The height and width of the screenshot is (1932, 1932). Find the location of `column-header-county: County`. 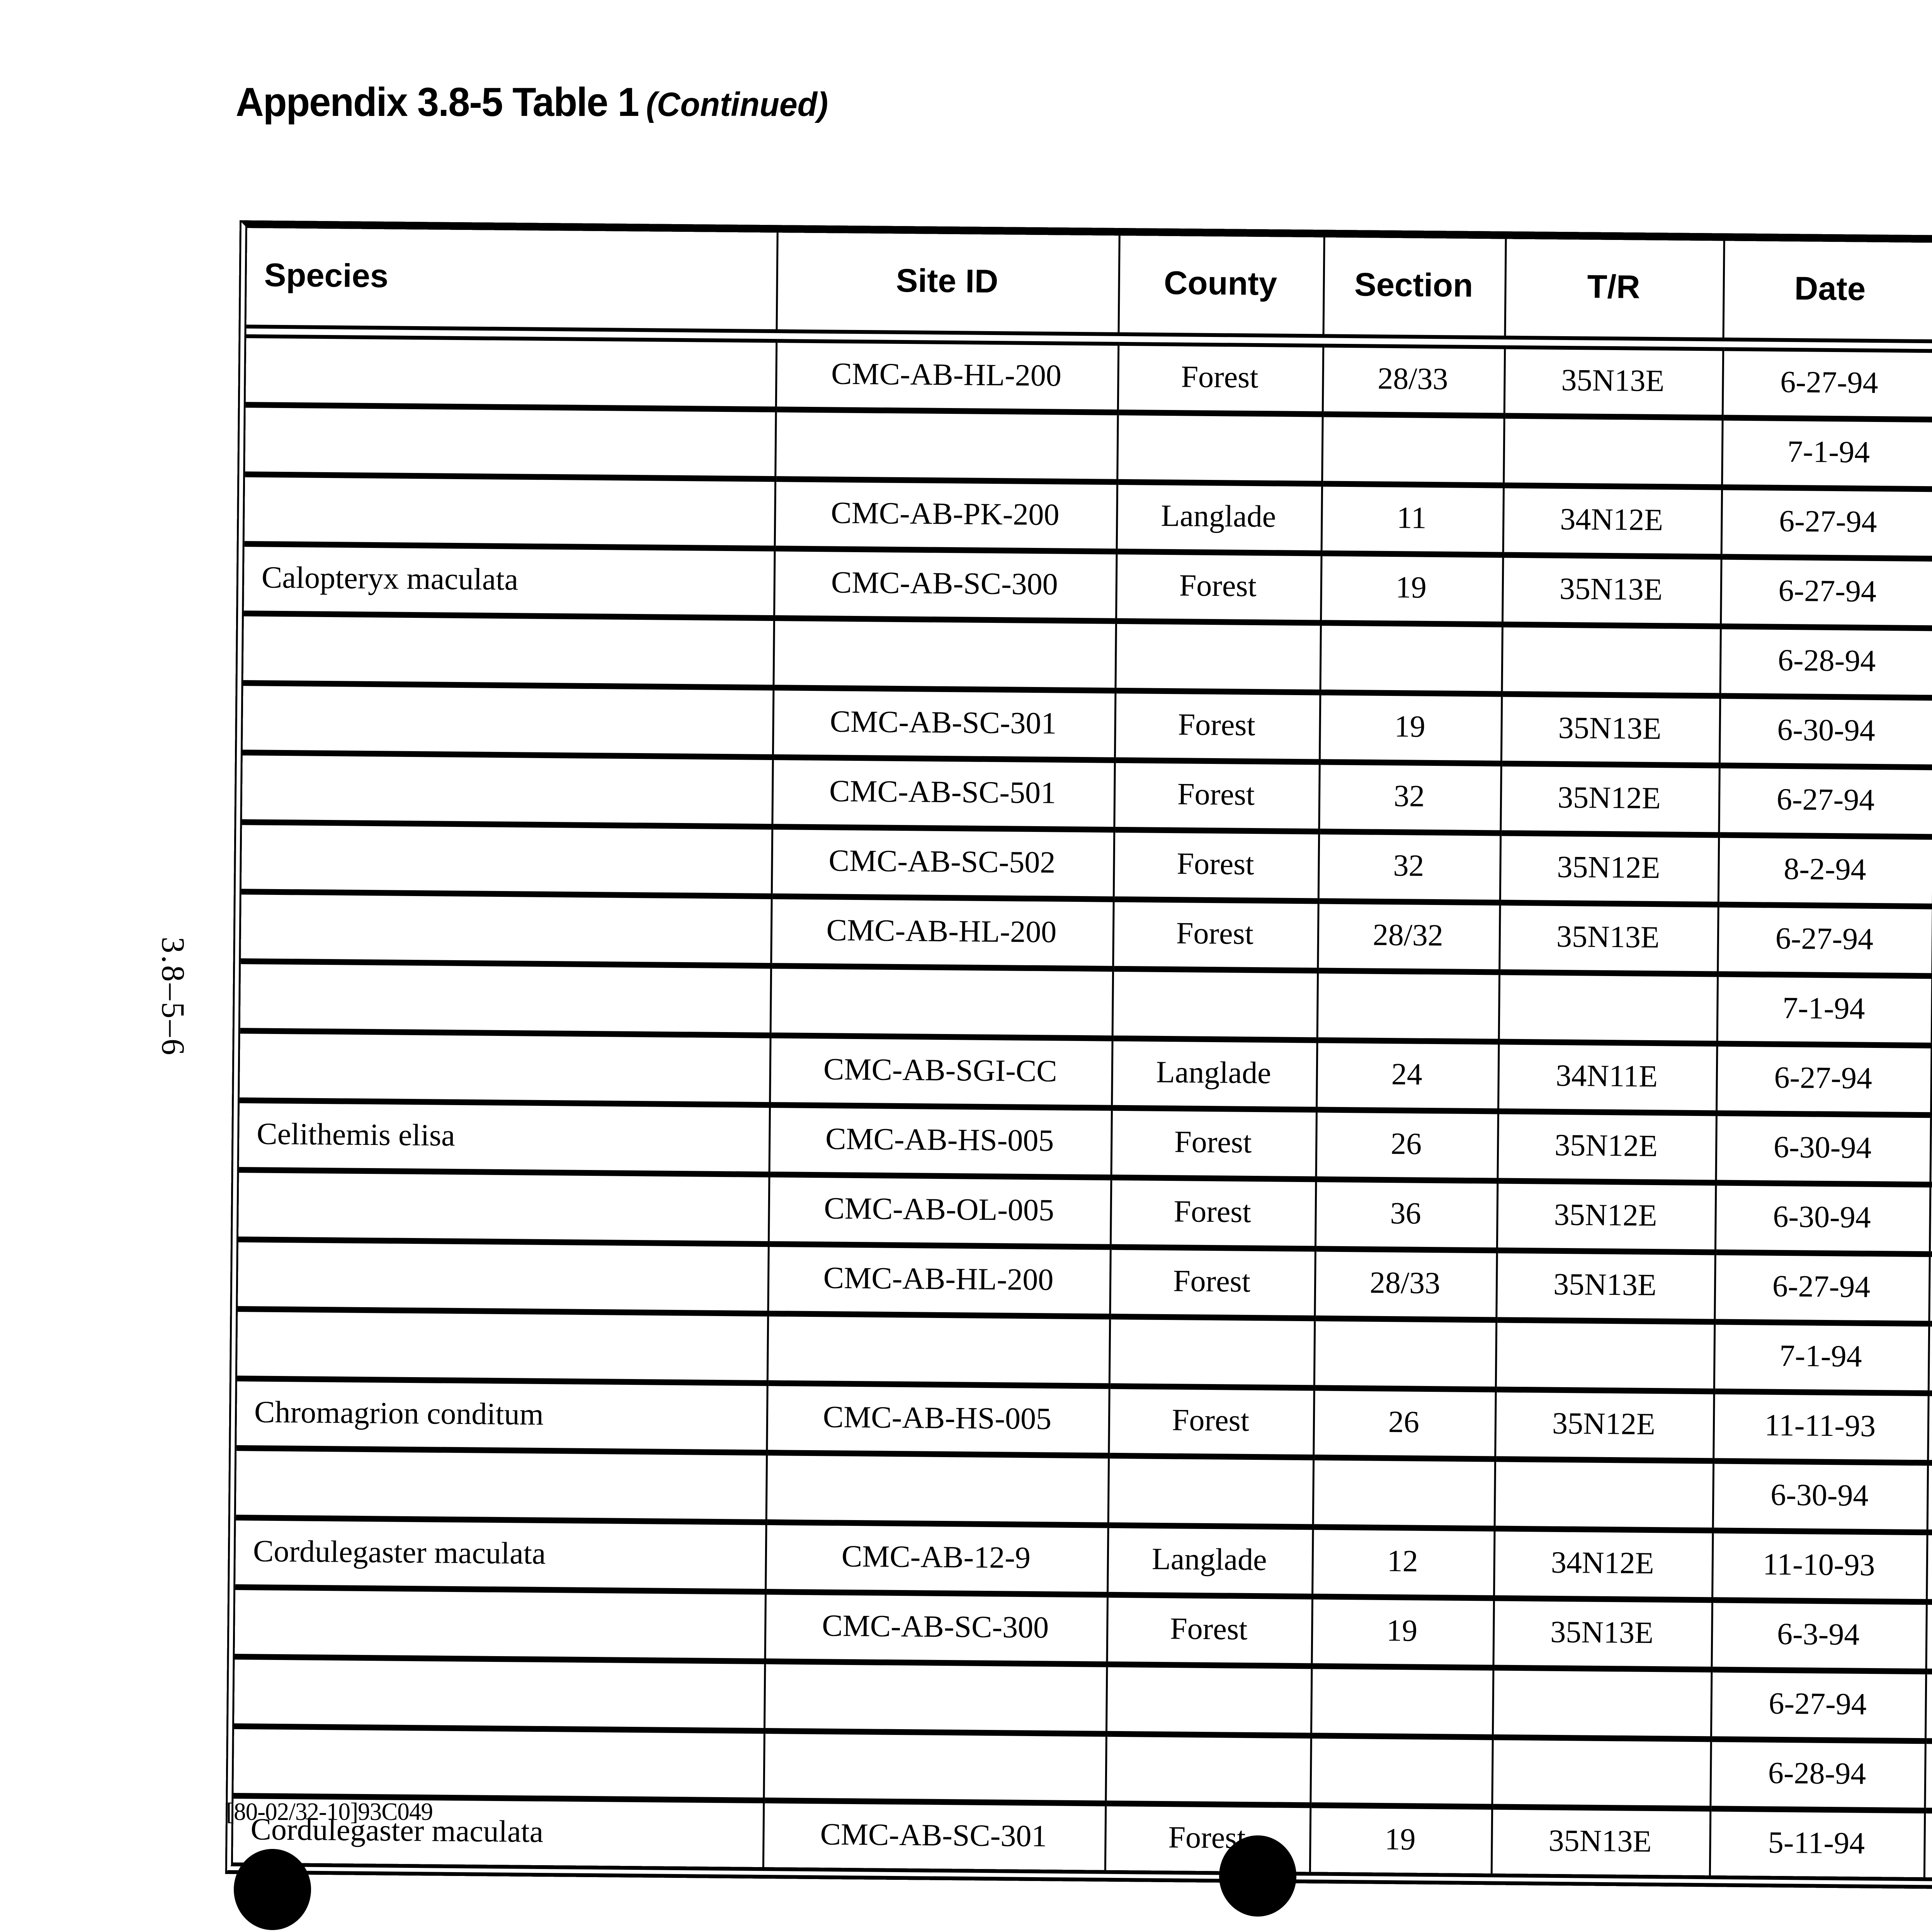

column-header-county: County is located at coordinates (1220, 288).